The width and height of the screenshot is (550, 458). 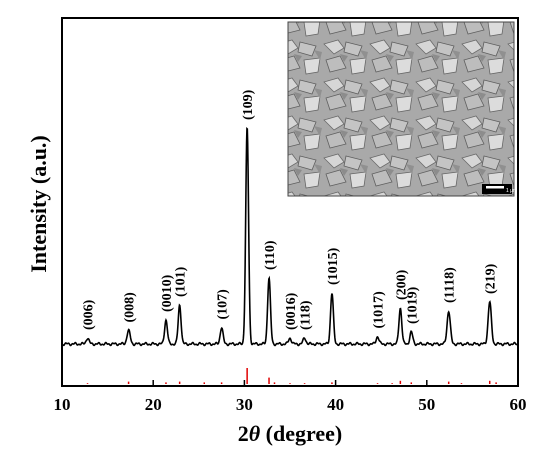 I want to click on peak-label: (219), so click(x=491, y=278).